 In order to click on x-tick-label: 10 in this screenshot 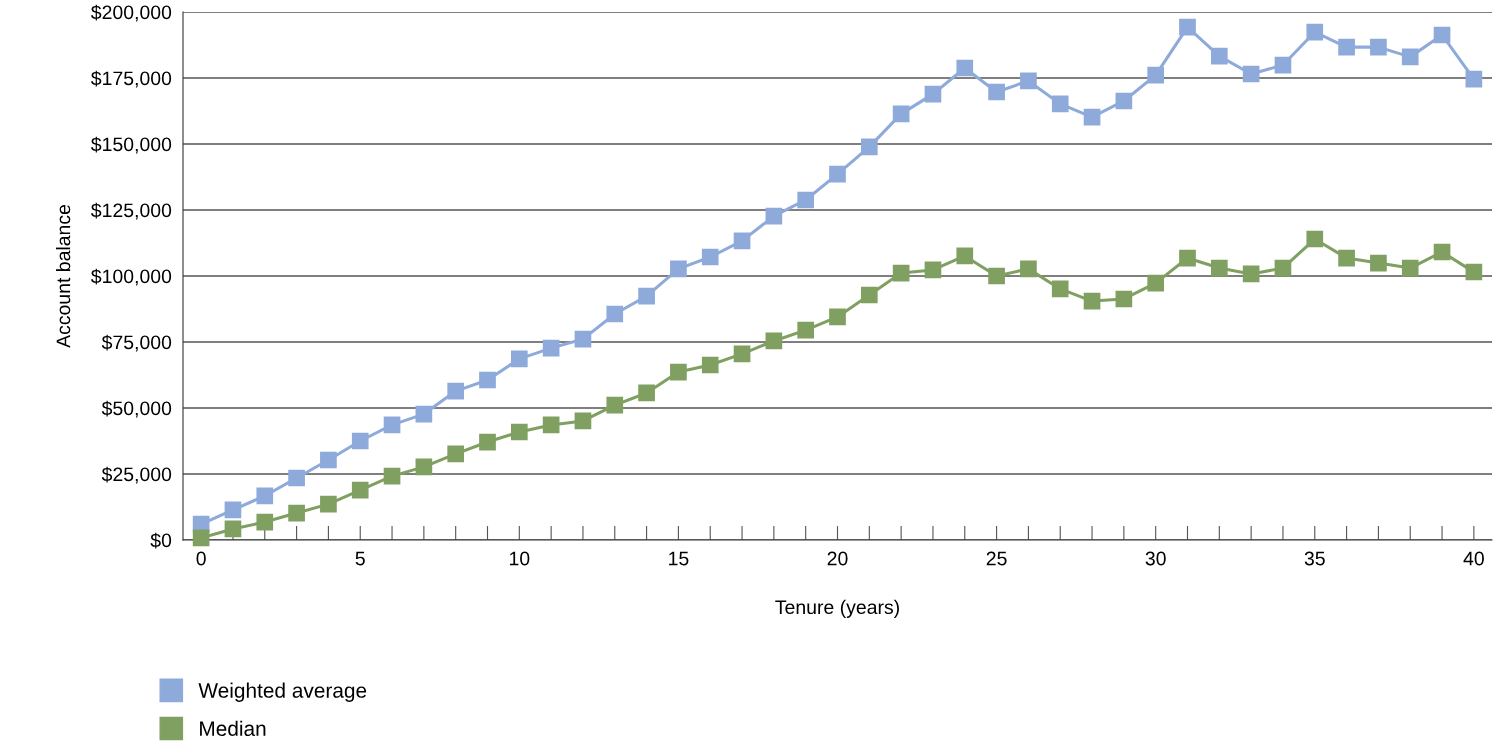, I will do `click(519, 558)`.